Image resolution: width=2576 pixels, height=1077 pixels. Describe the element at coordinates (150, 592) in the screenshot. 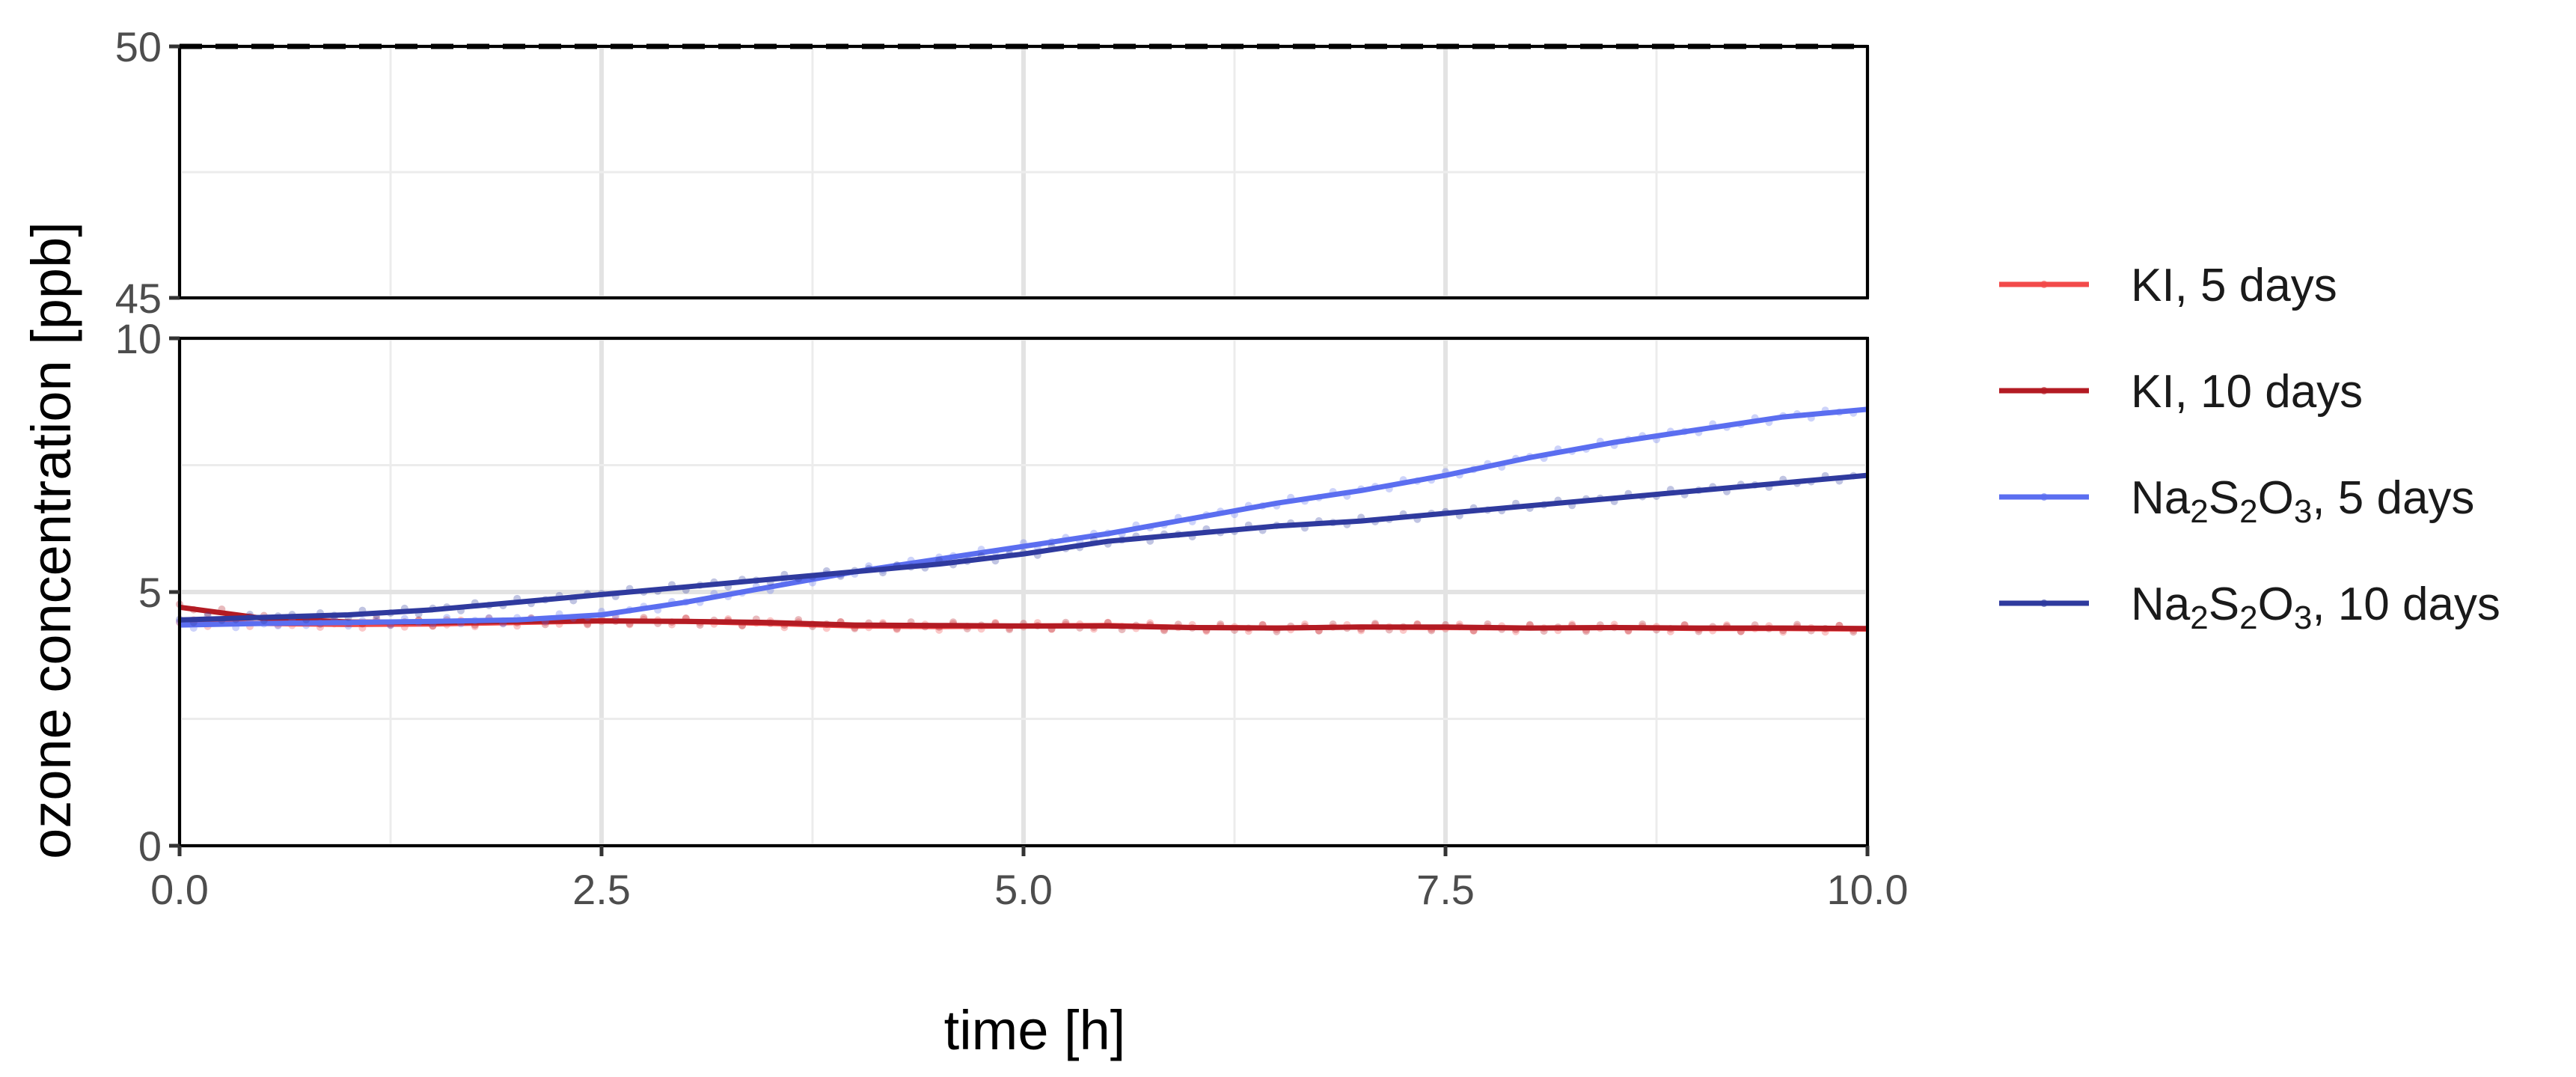

I see `y-tick-label: 5` at that location.